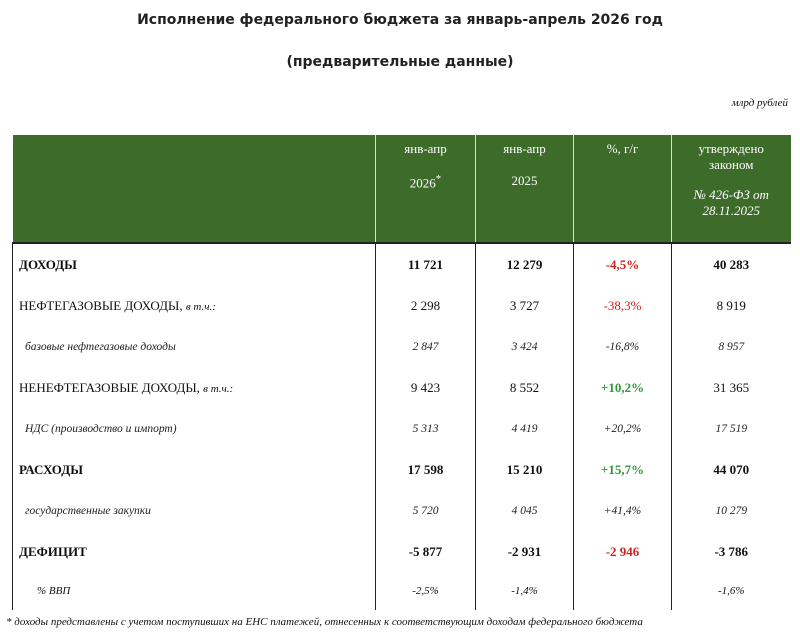 Image resolution: width=800 pixels, height=644 pixels. What do you see at coordinates (731, 510) in the screenshot?
I see `value-cell: 10 279` at bounding box center [731, 510].